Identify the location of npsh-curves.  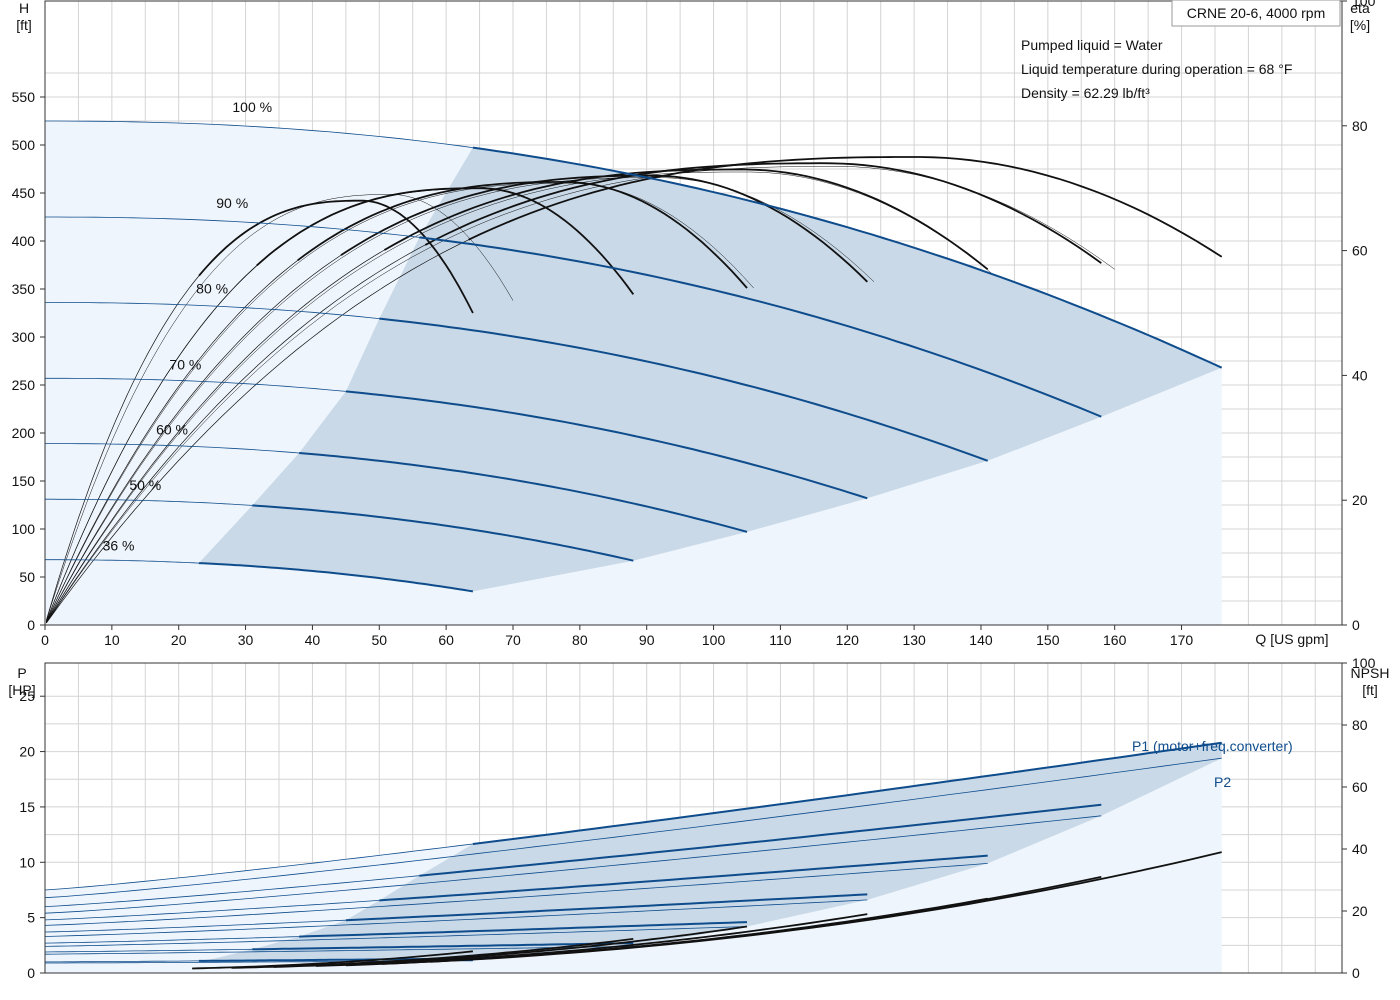
(707, 910).